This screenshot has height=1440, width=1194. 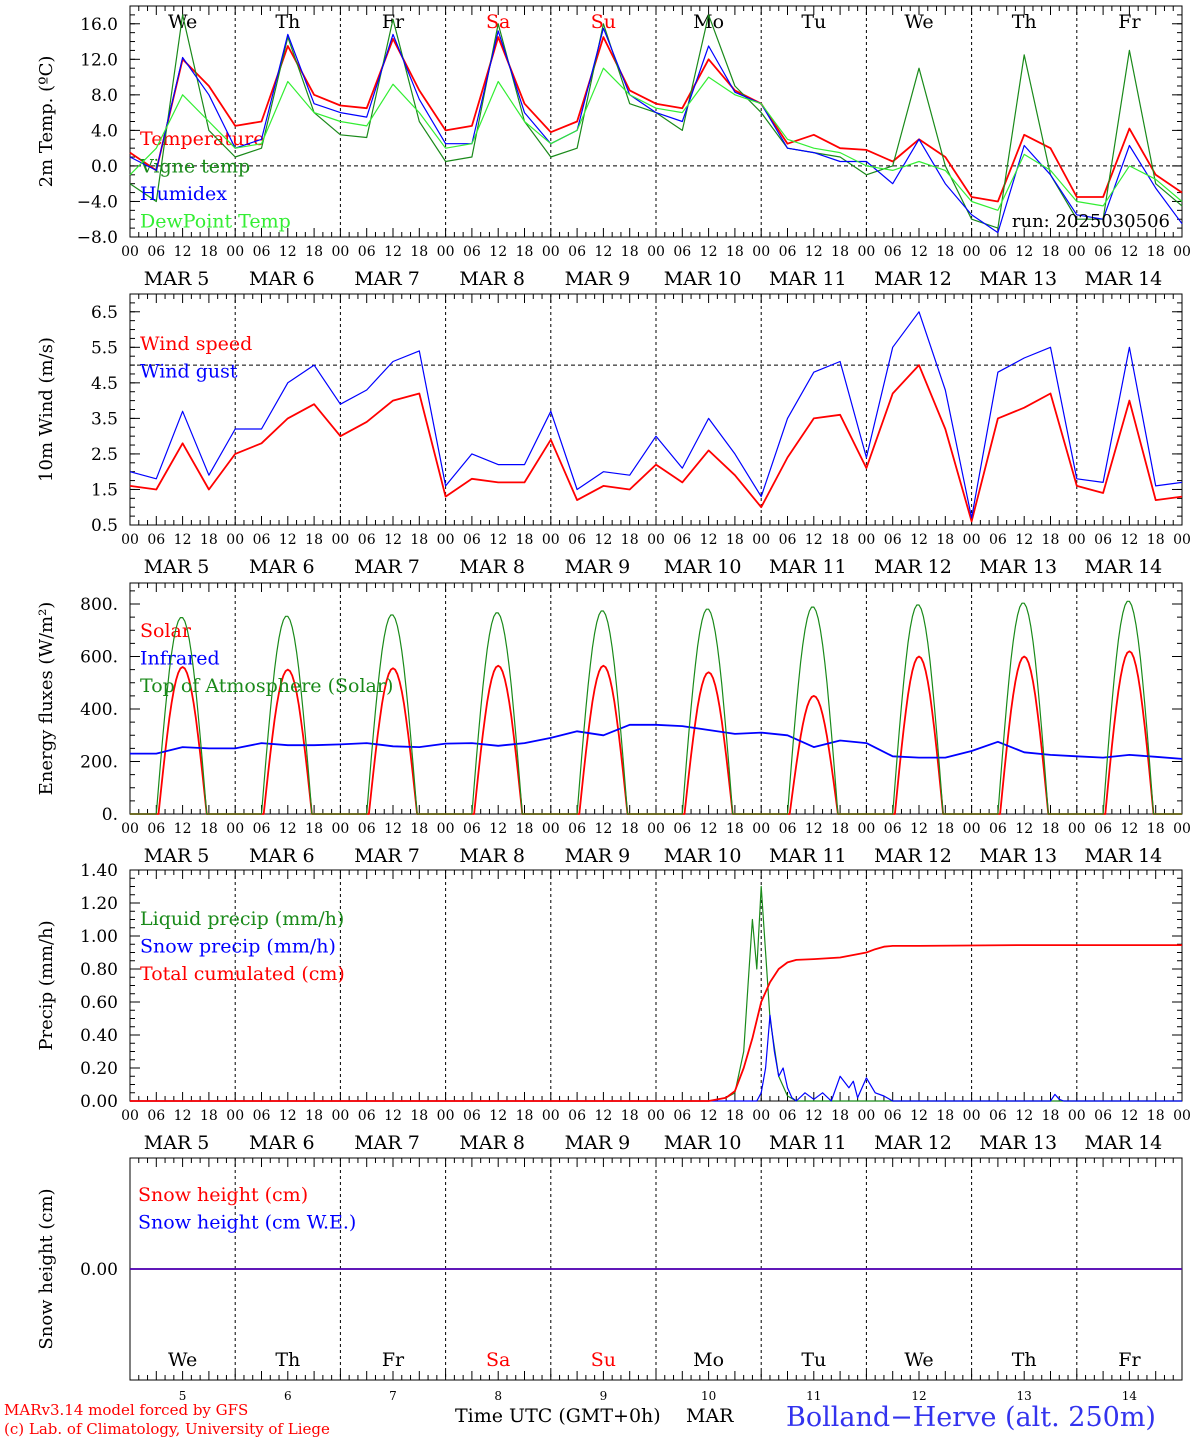 What do you see at coordinates (182, 22) in the screenshot?
I see `weekday-label: We` at bounding box center [182, 22].